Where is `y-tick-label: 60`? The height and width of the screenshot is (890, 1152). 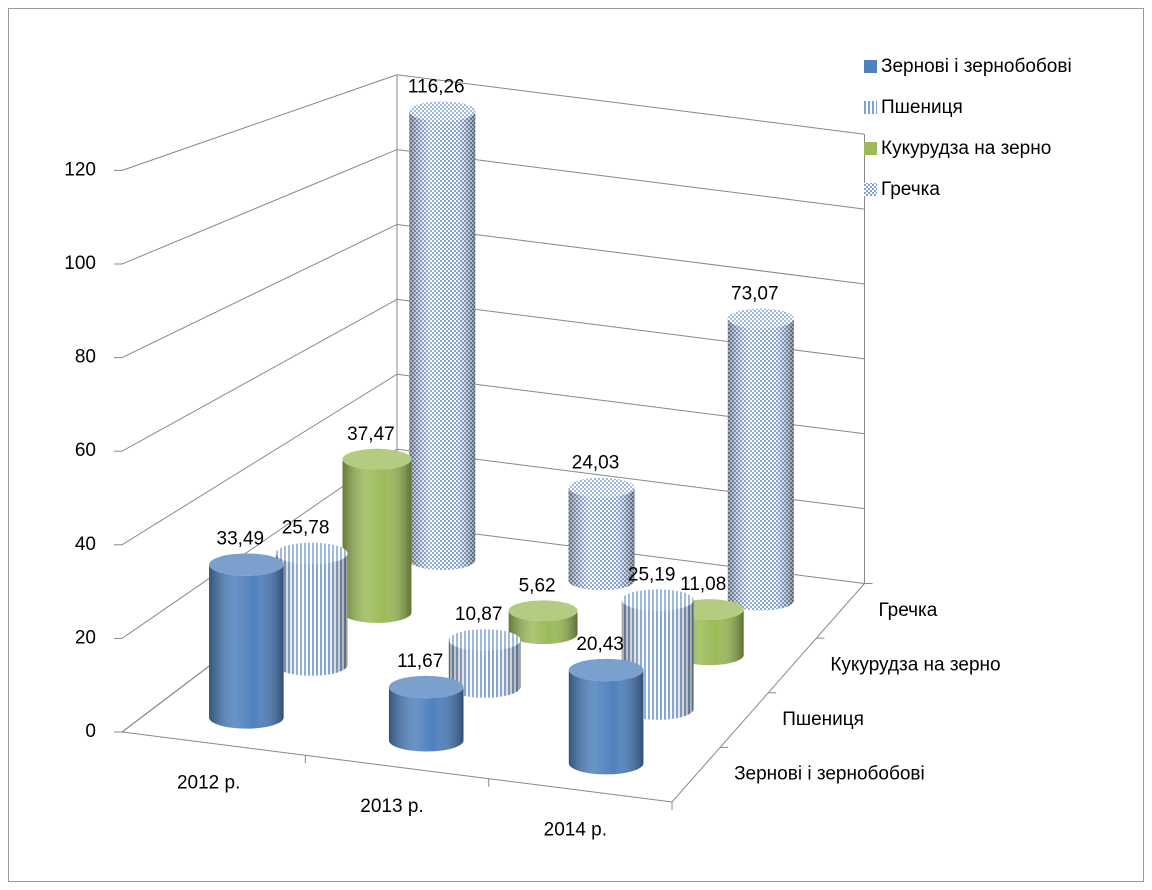
y-tick-label: 60 is located at coordinates (85, 450).